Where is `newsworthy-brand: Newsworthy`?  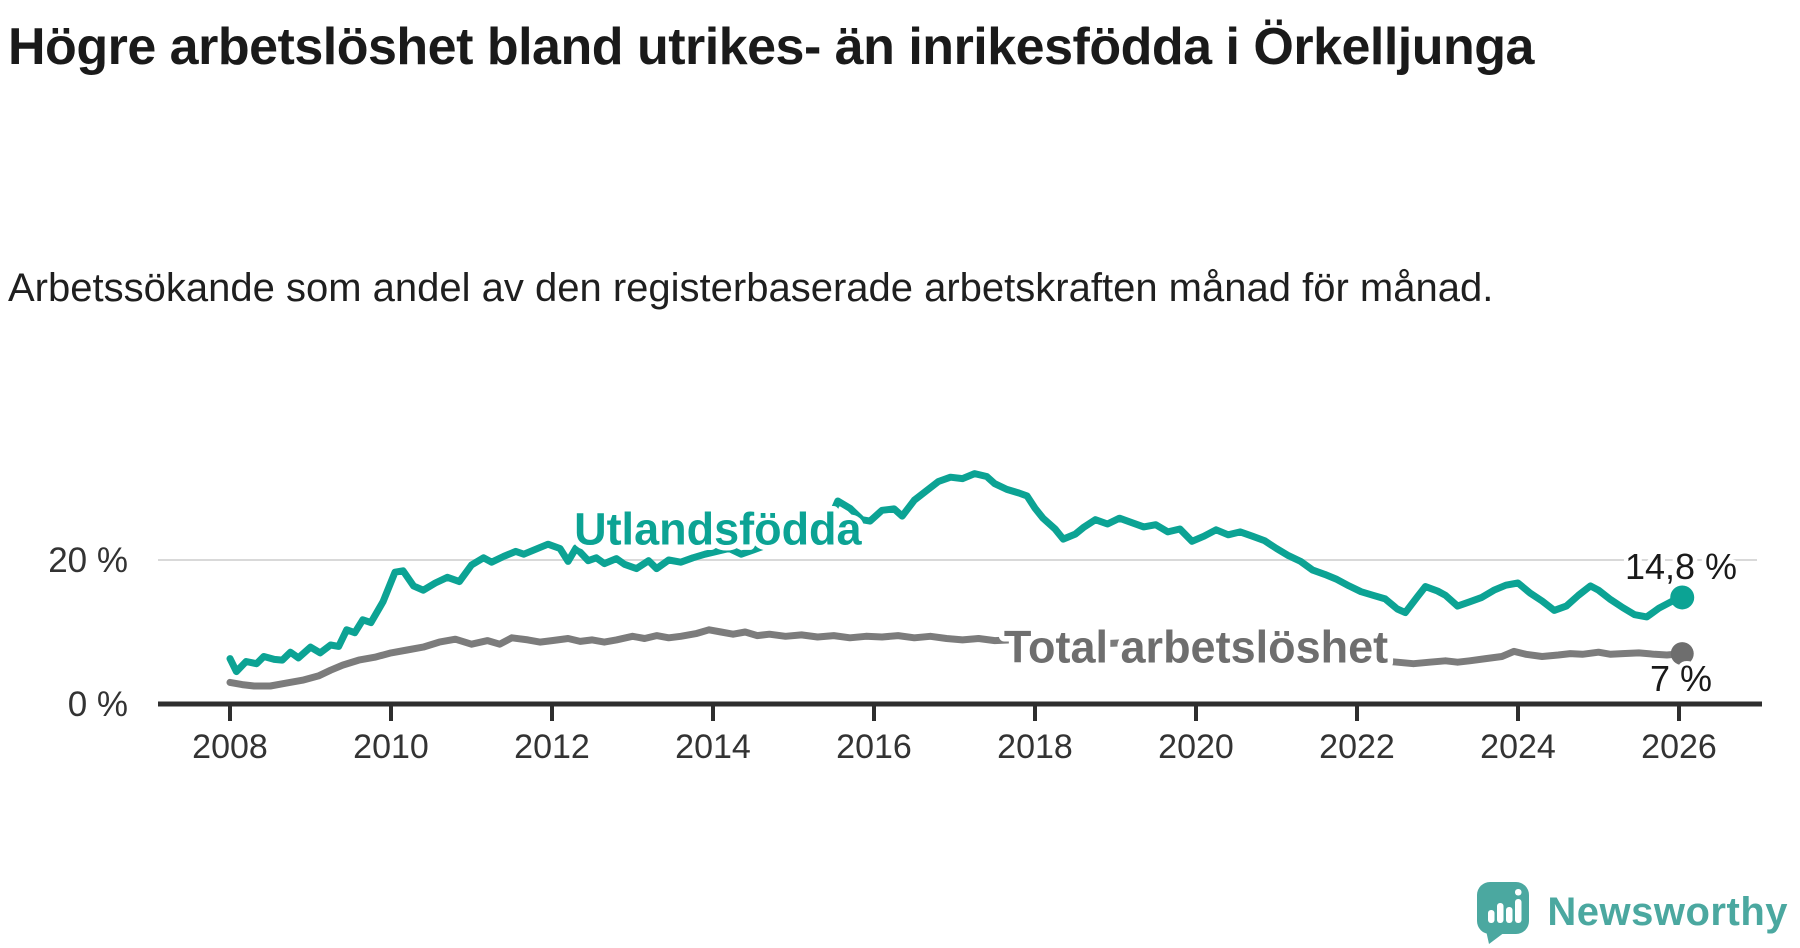 newsworthy-brand: Newsworthy is located at coordinates (1631, 912).